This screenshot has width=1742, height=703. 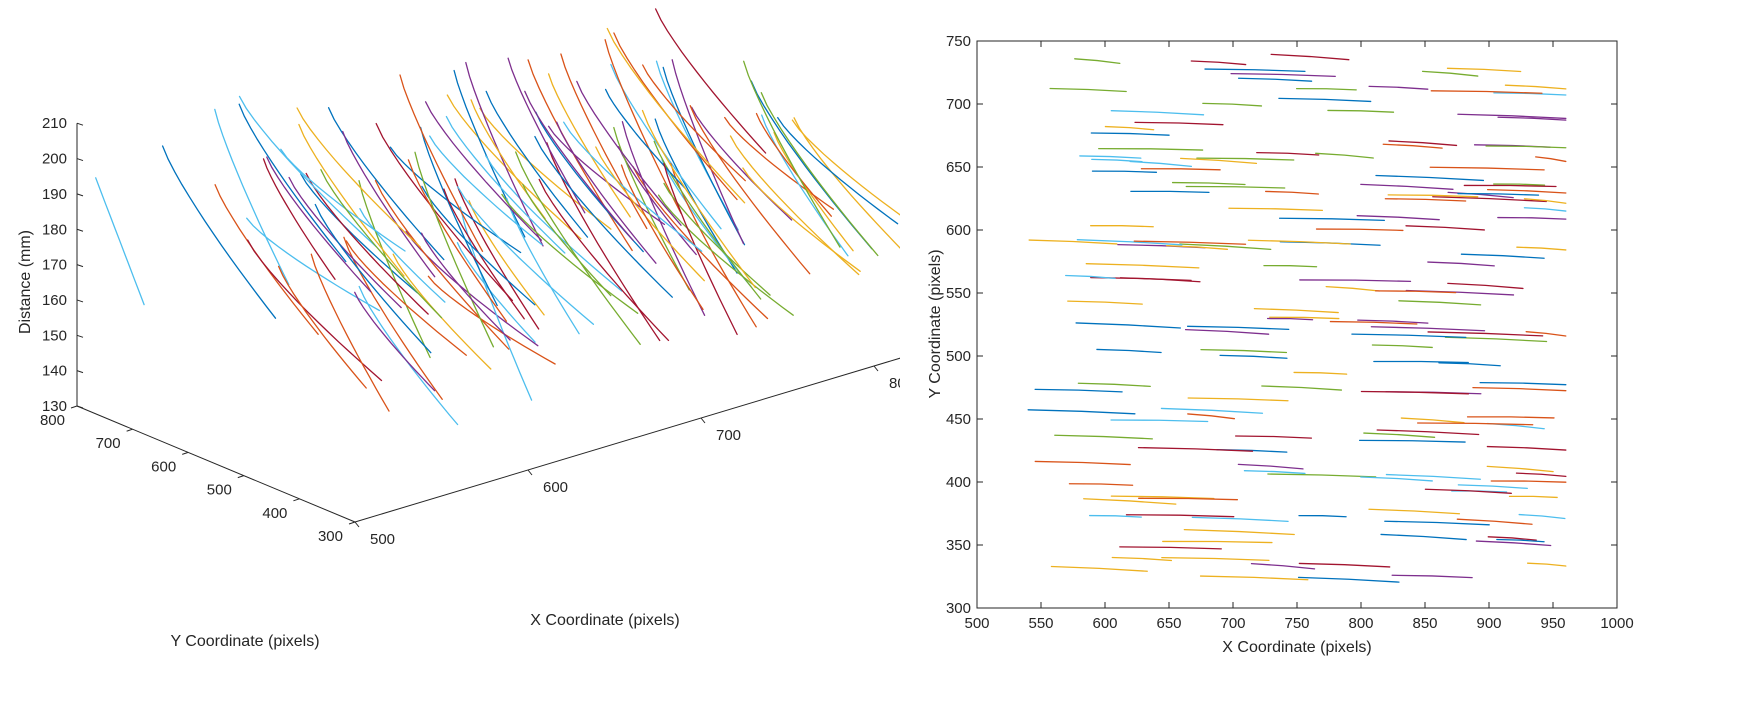 What do you see at coordinates (1616, 623) in the screenshot?
I see `x-tick-label: 1000` at bounding box center [1616, 623].